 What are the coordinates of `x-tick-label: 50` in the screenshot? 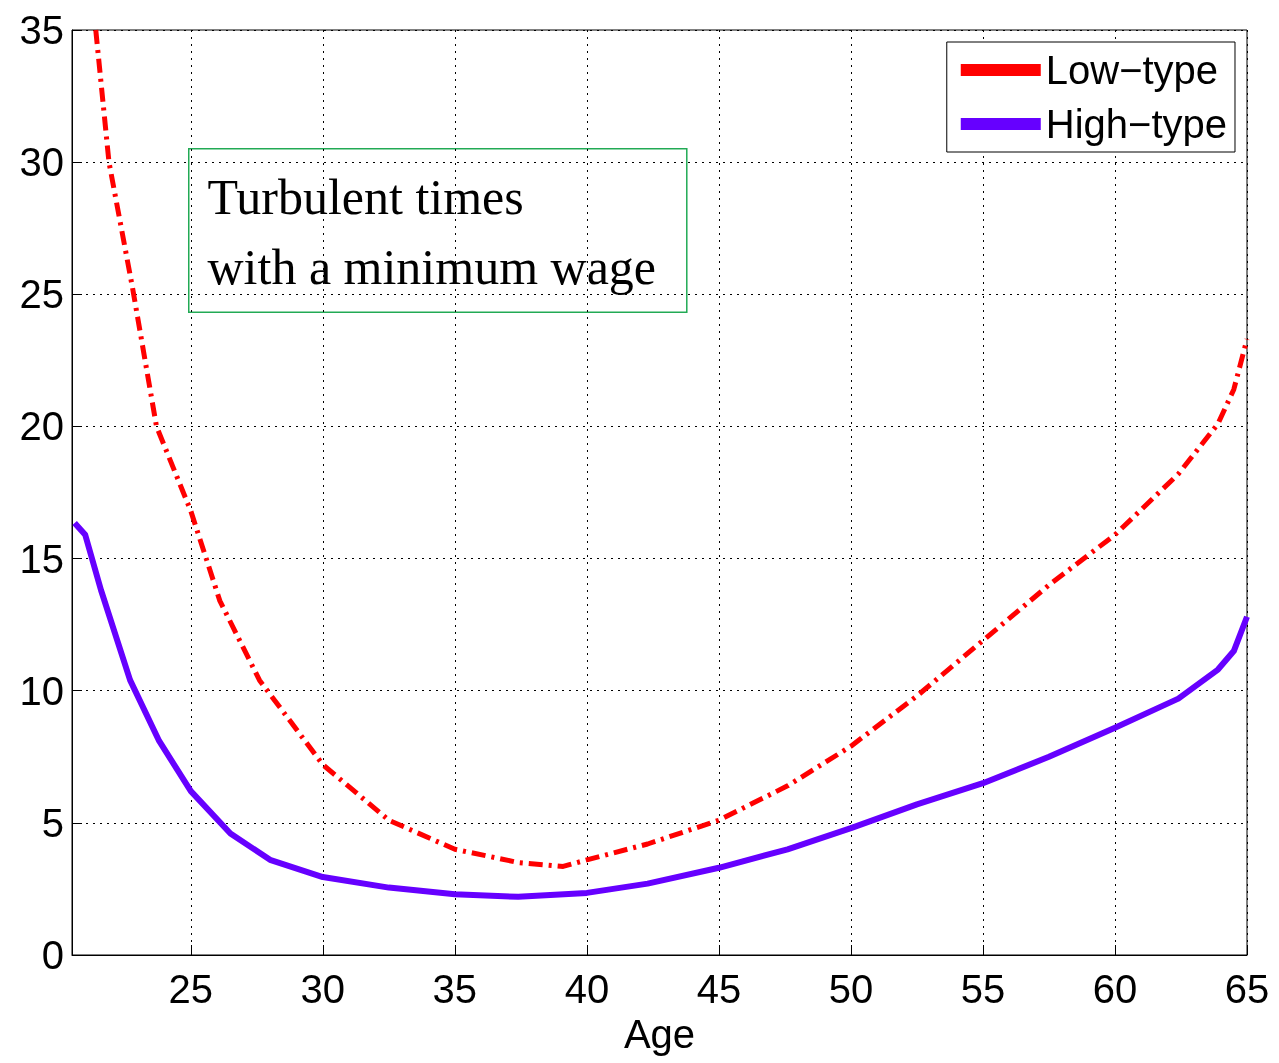 It's located at (851, 989).